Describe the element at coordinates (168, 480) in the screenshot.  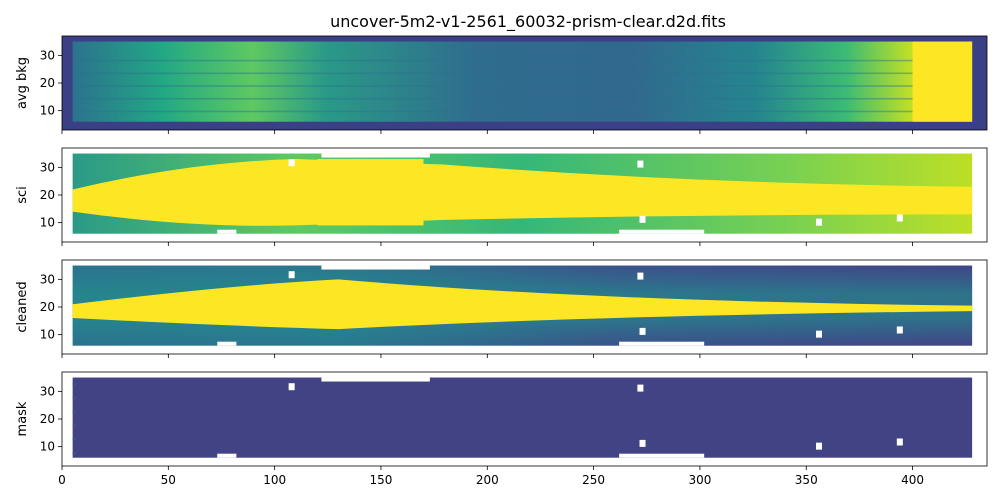
I see `x-tick-label: 50` at that location.